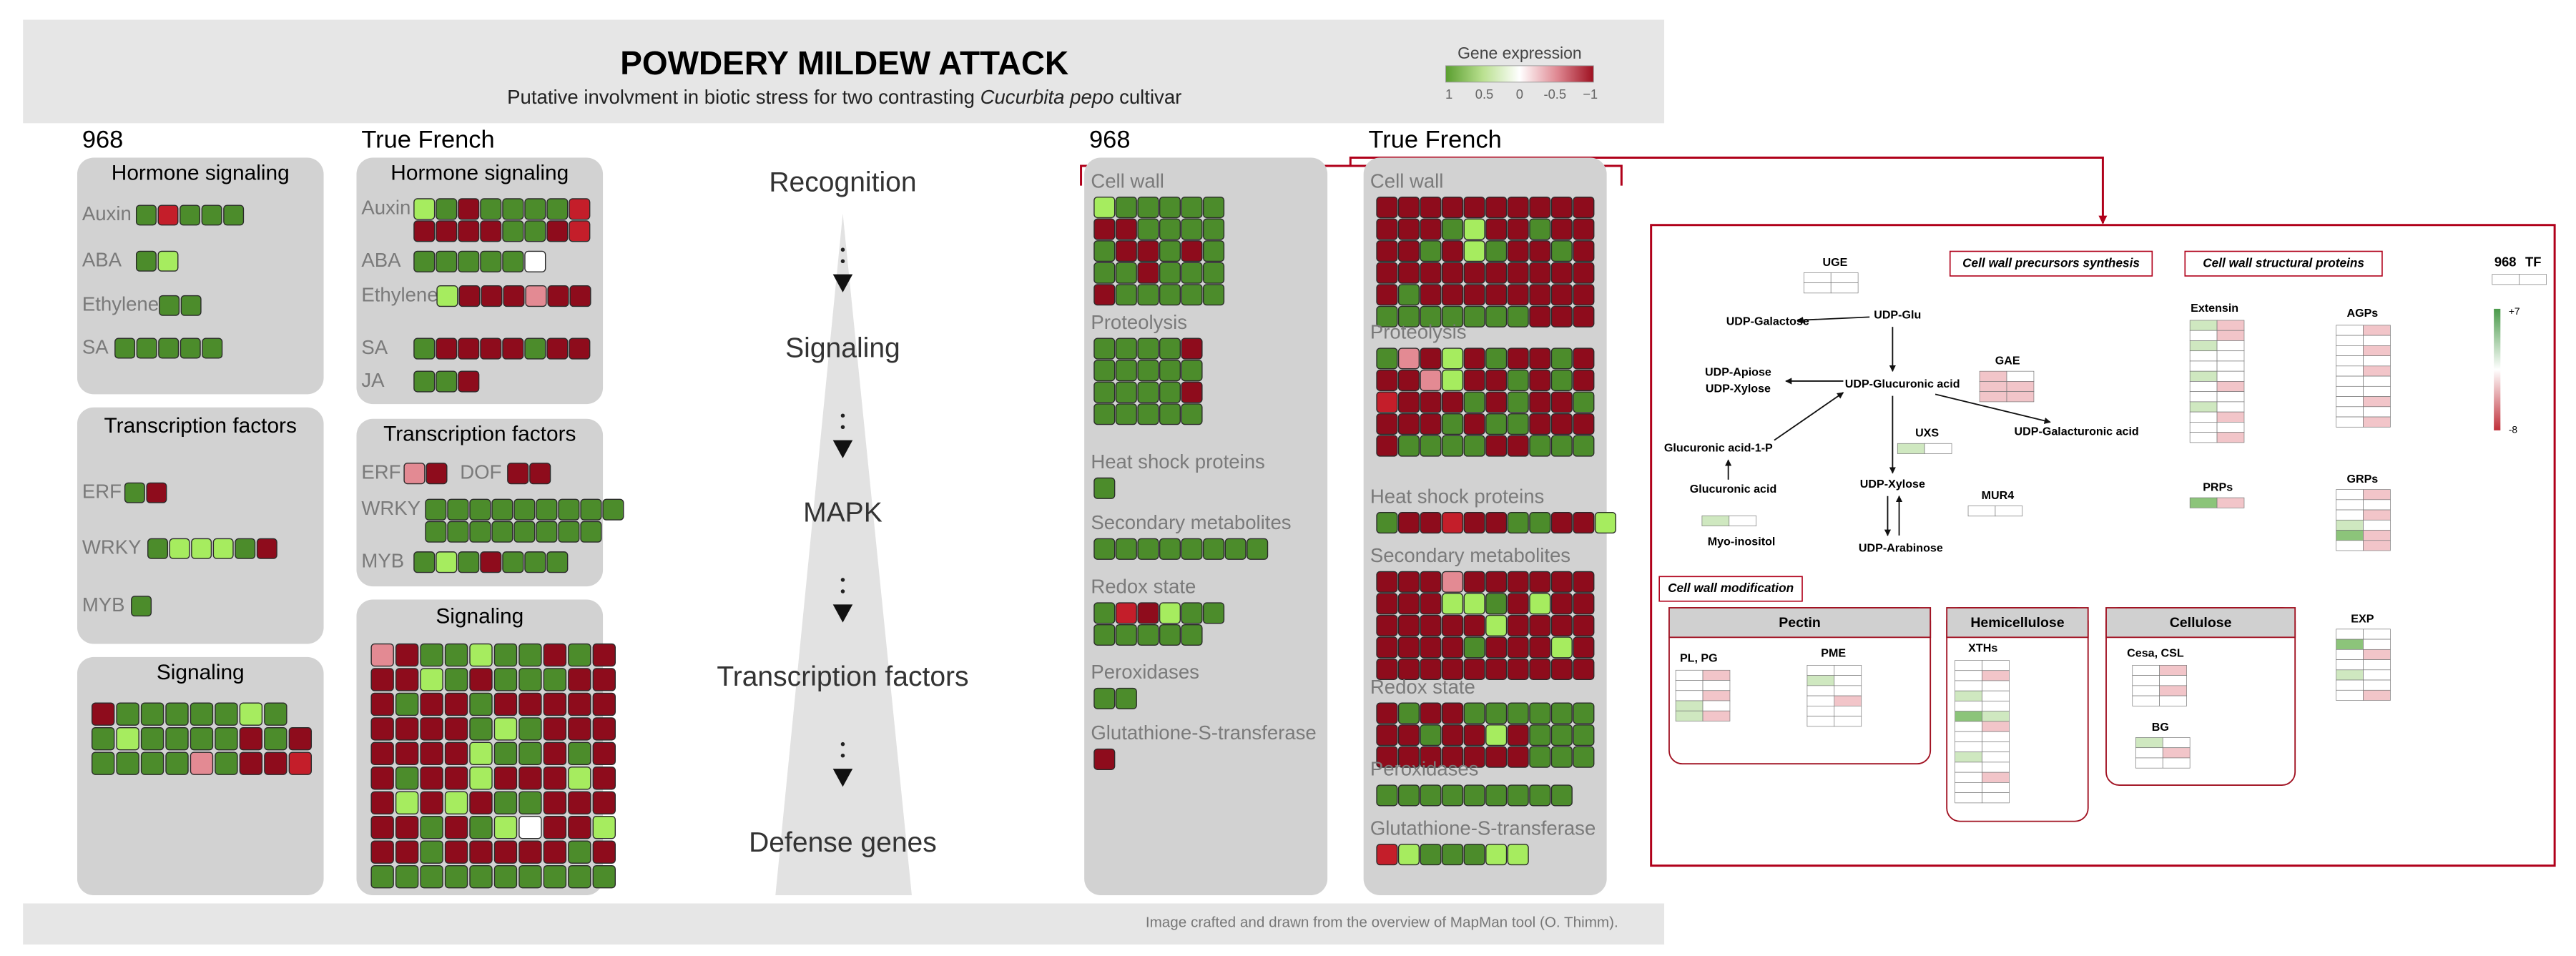 This screenshot has width=2576, height=956. I want to click on cultivar-label: 968, so click(102, 140).